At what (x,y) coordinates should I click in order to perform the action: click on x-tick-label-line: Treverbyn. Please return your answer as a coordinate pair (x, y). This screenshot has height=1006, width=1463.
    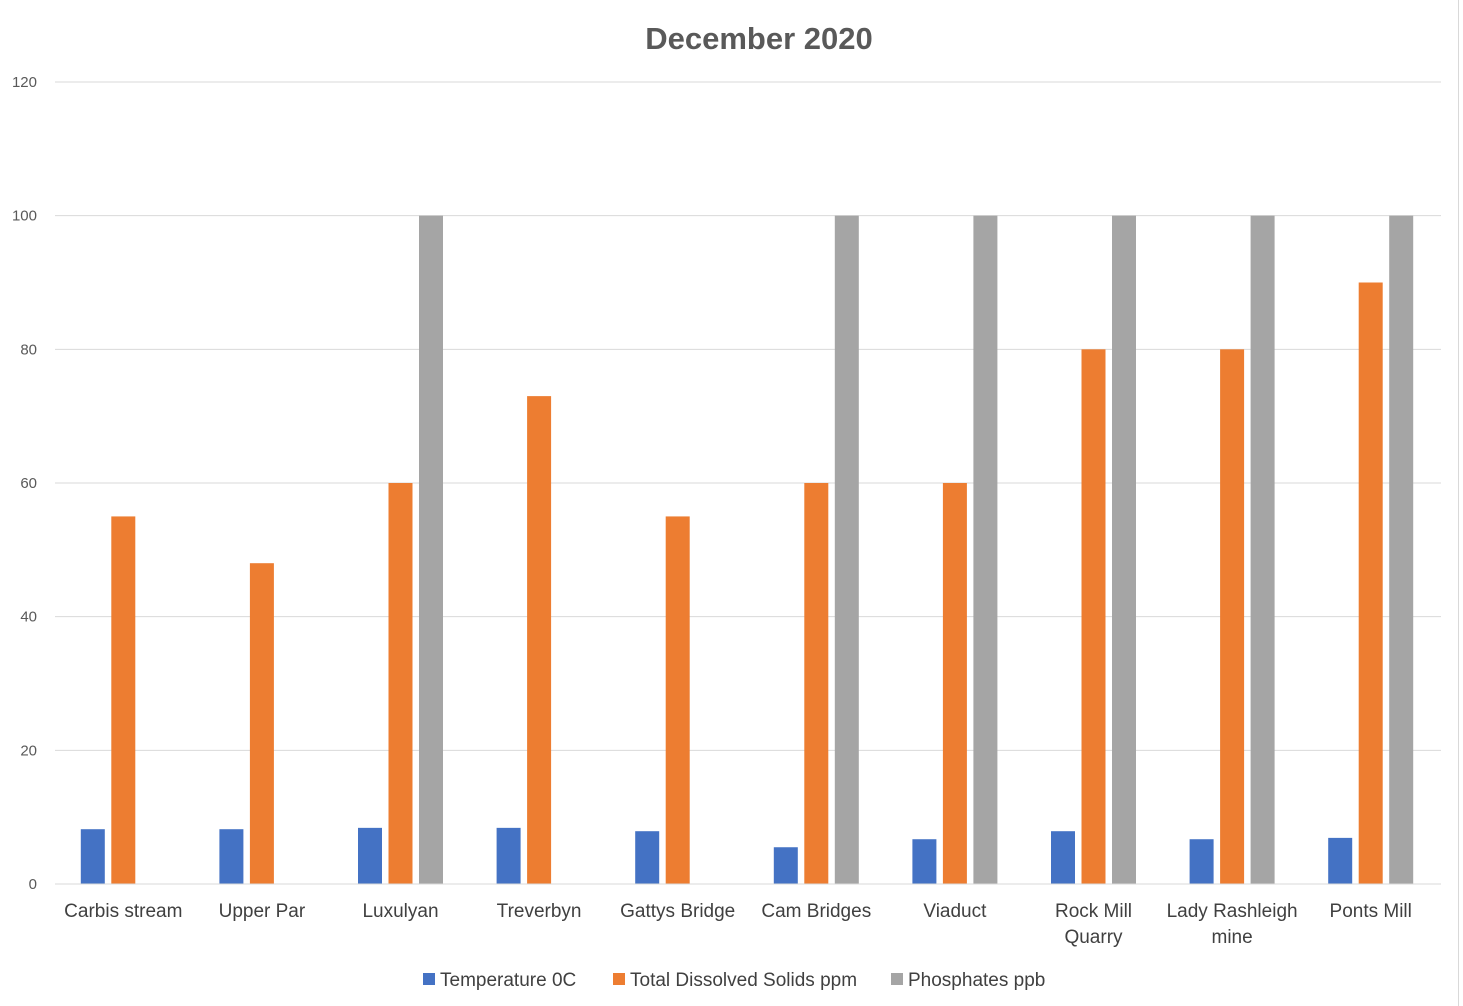
    Looking at the image, I should click on (539, 911).